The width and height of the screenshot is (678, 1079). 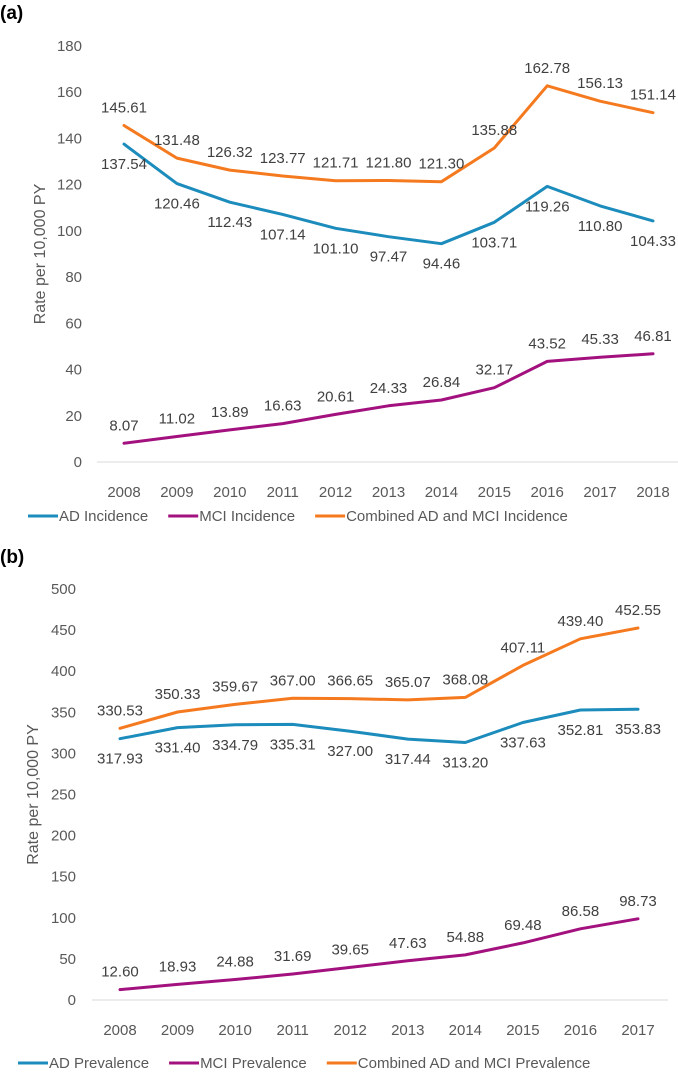 What do you see at coordinates (177, 140) in the screenshot?
I see `data-label-combined: 131.48` at bounding box center [177, 140].